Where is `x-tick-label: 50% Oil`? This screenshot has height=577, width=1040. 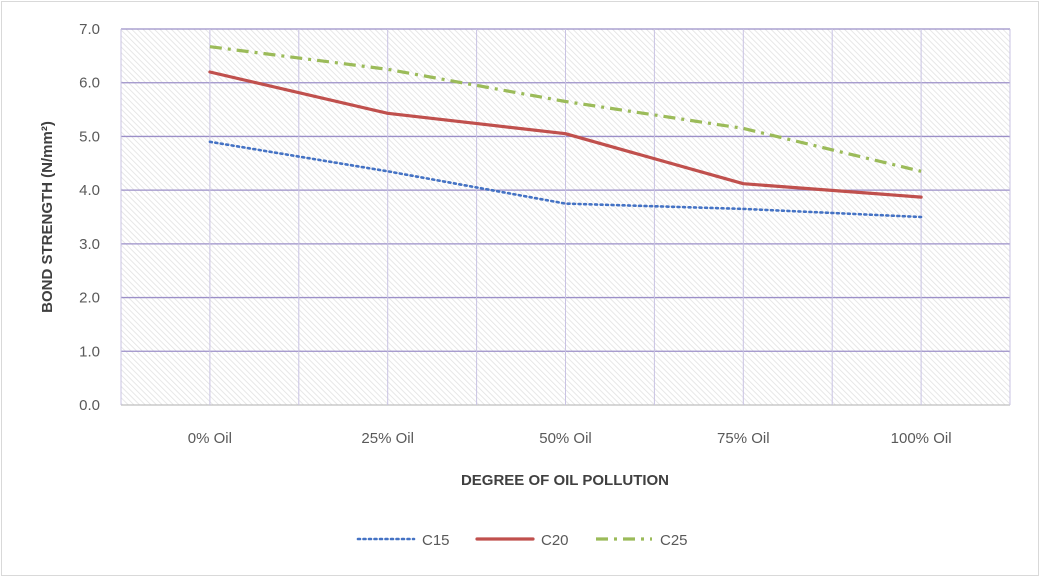
x-tick-label: 50% Oil is located at coordinates (565, 438).